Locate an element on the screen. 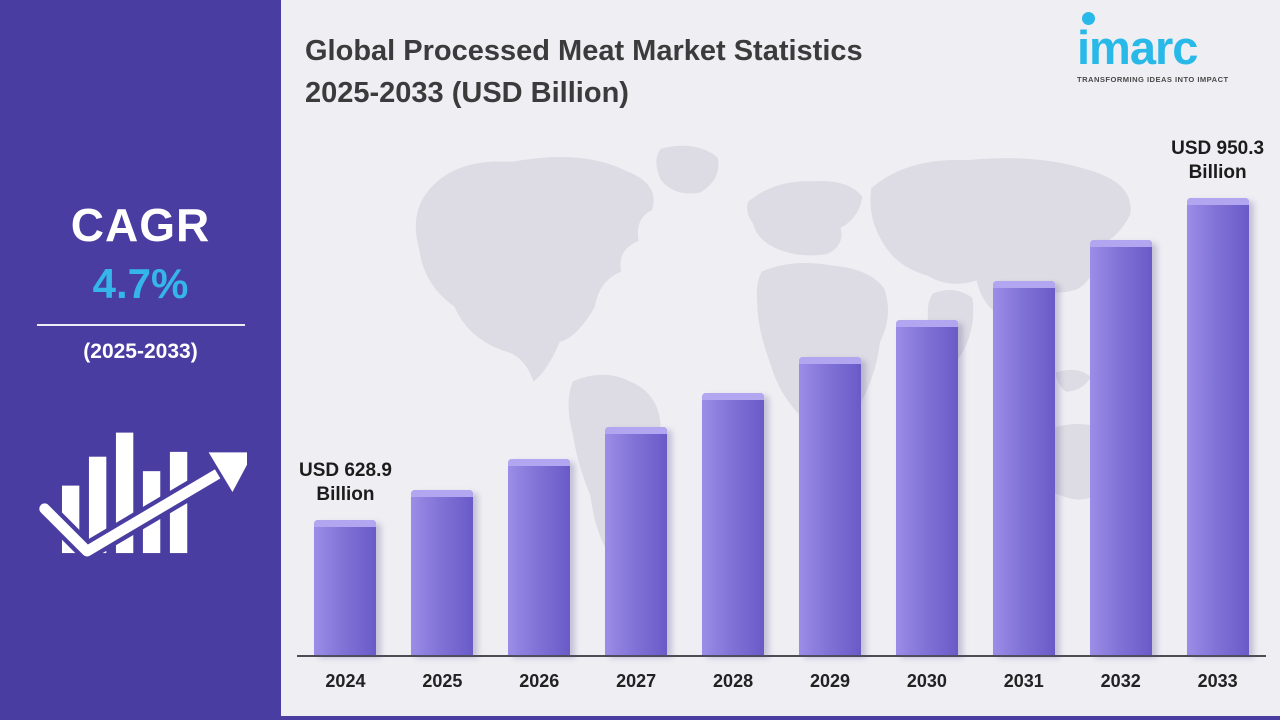 This screenshot has height=720, width=1280. bar-2029 is located at coordinates (829, 506).